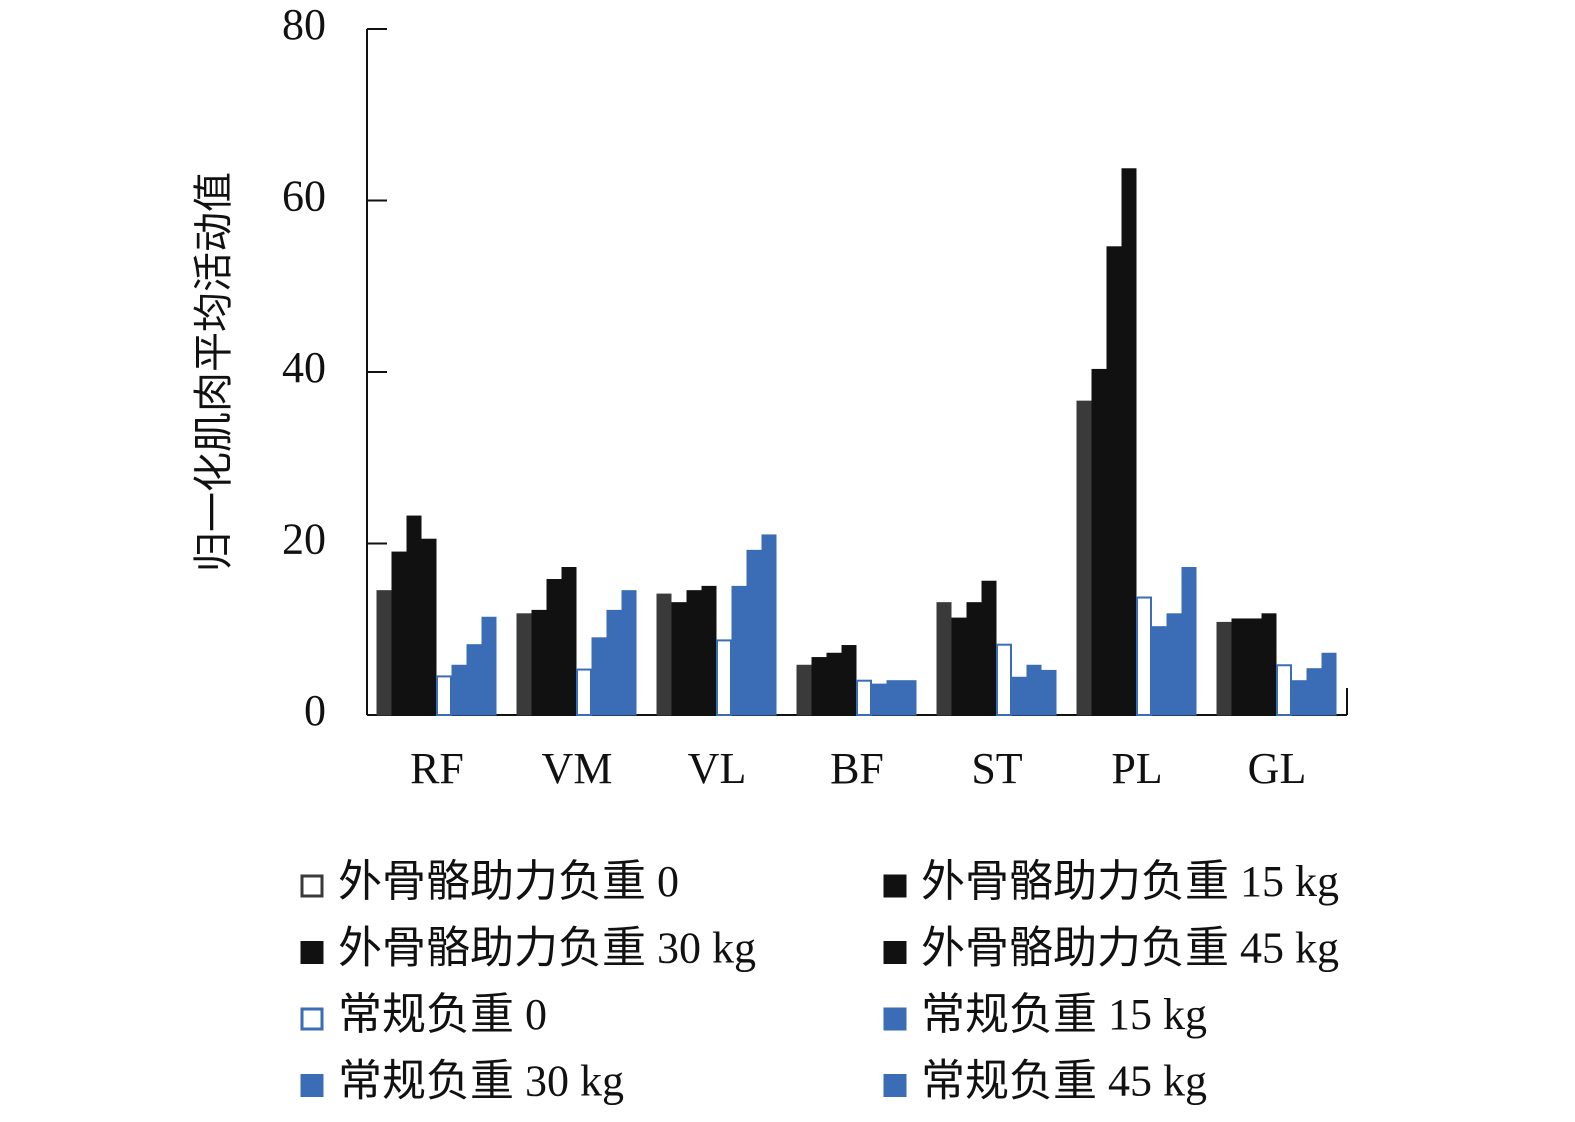  I want to click on x-tick-label: PL, so click(1136, 768).